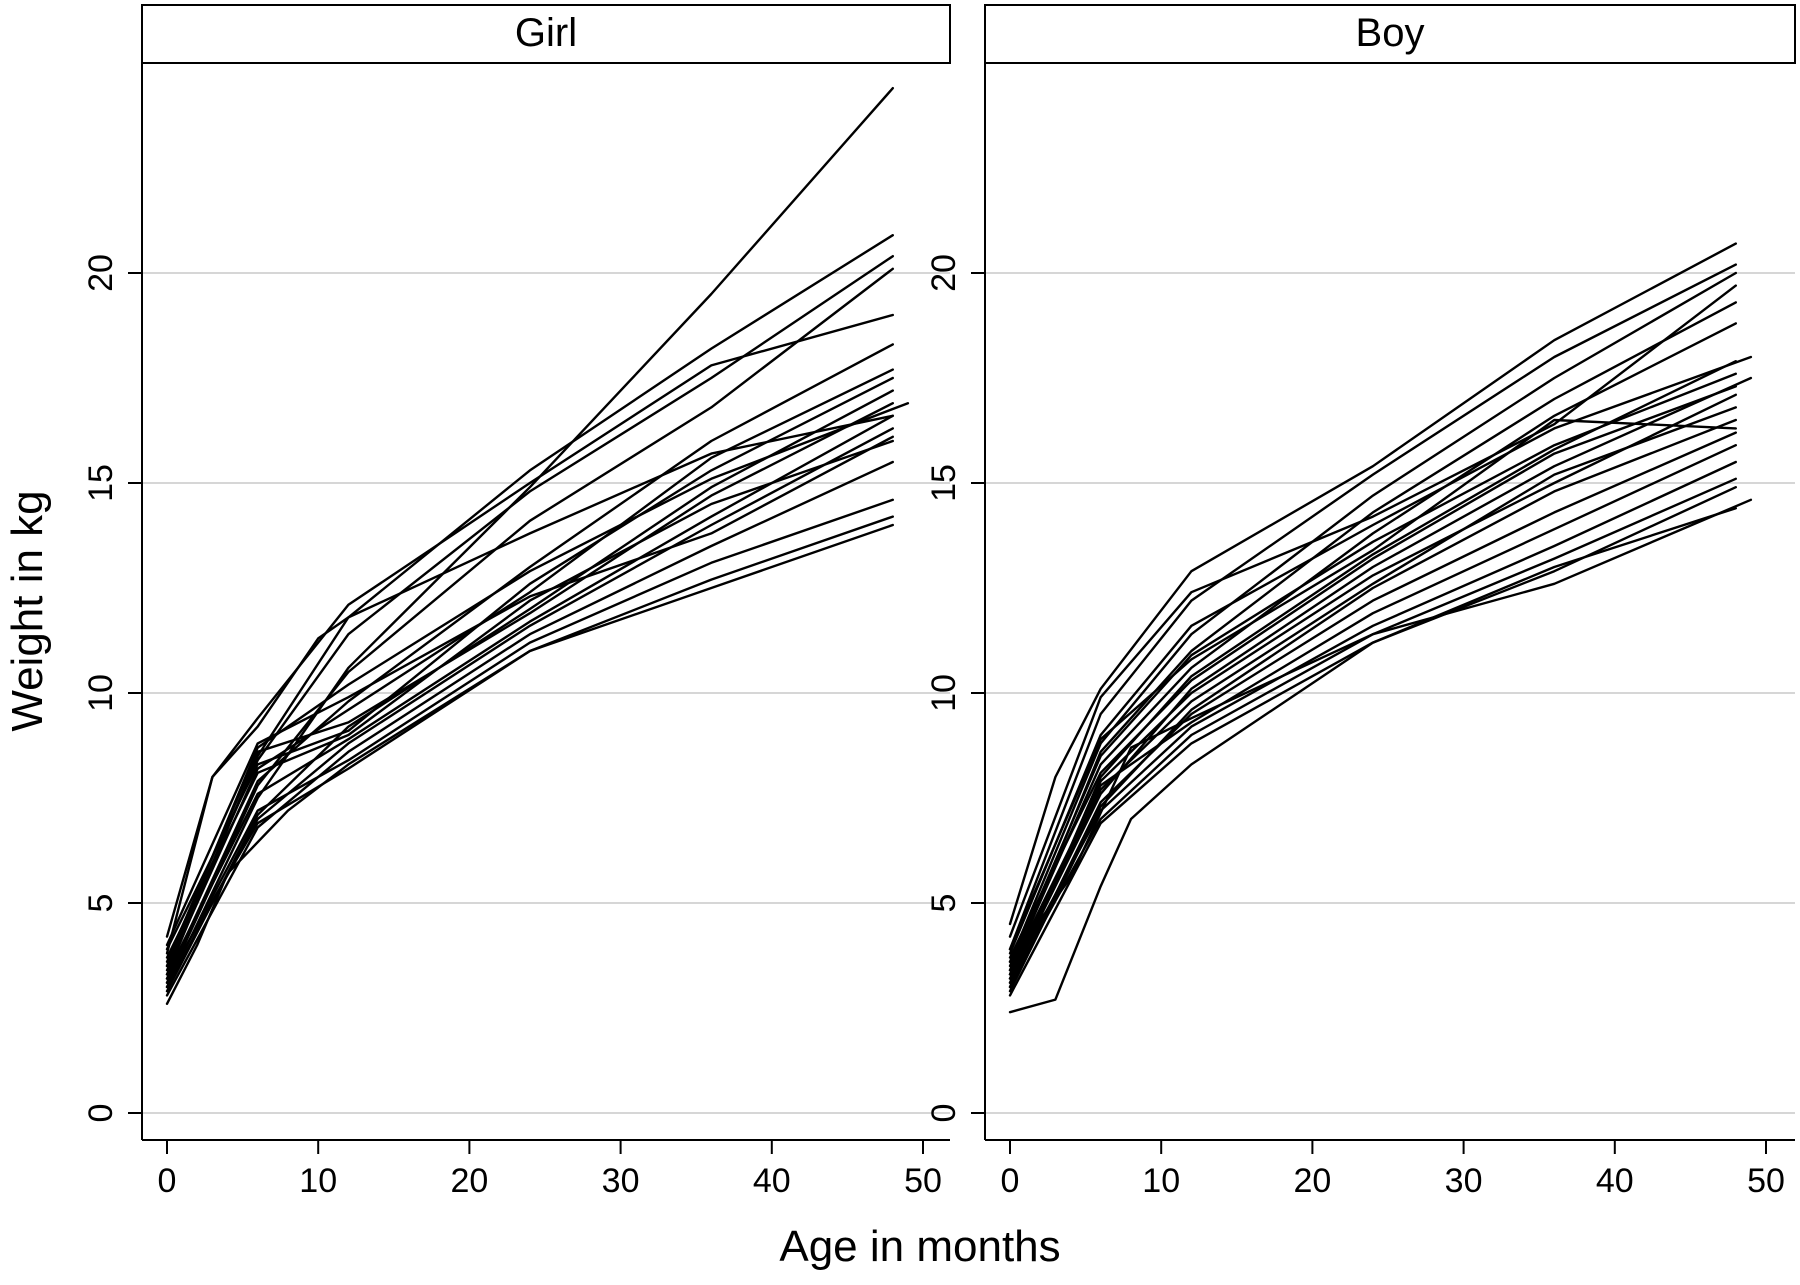 The image size is (1800, 1285). Describe the element at coordinates (621, 1181) in the screenshot. I see `girl-xtick-label-30: 30` at that location.